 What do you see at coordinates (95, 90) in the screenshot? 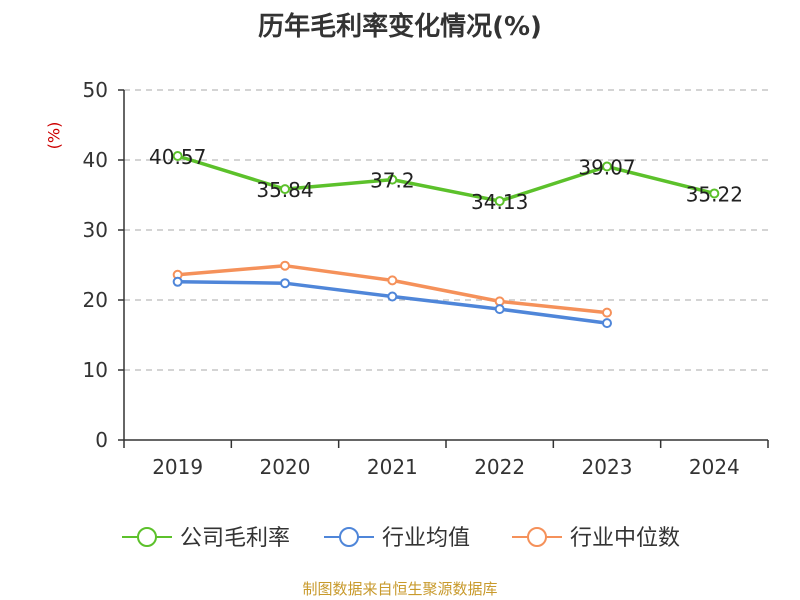
I see `y-tick-label: 50` at bounding box center [95, 90].